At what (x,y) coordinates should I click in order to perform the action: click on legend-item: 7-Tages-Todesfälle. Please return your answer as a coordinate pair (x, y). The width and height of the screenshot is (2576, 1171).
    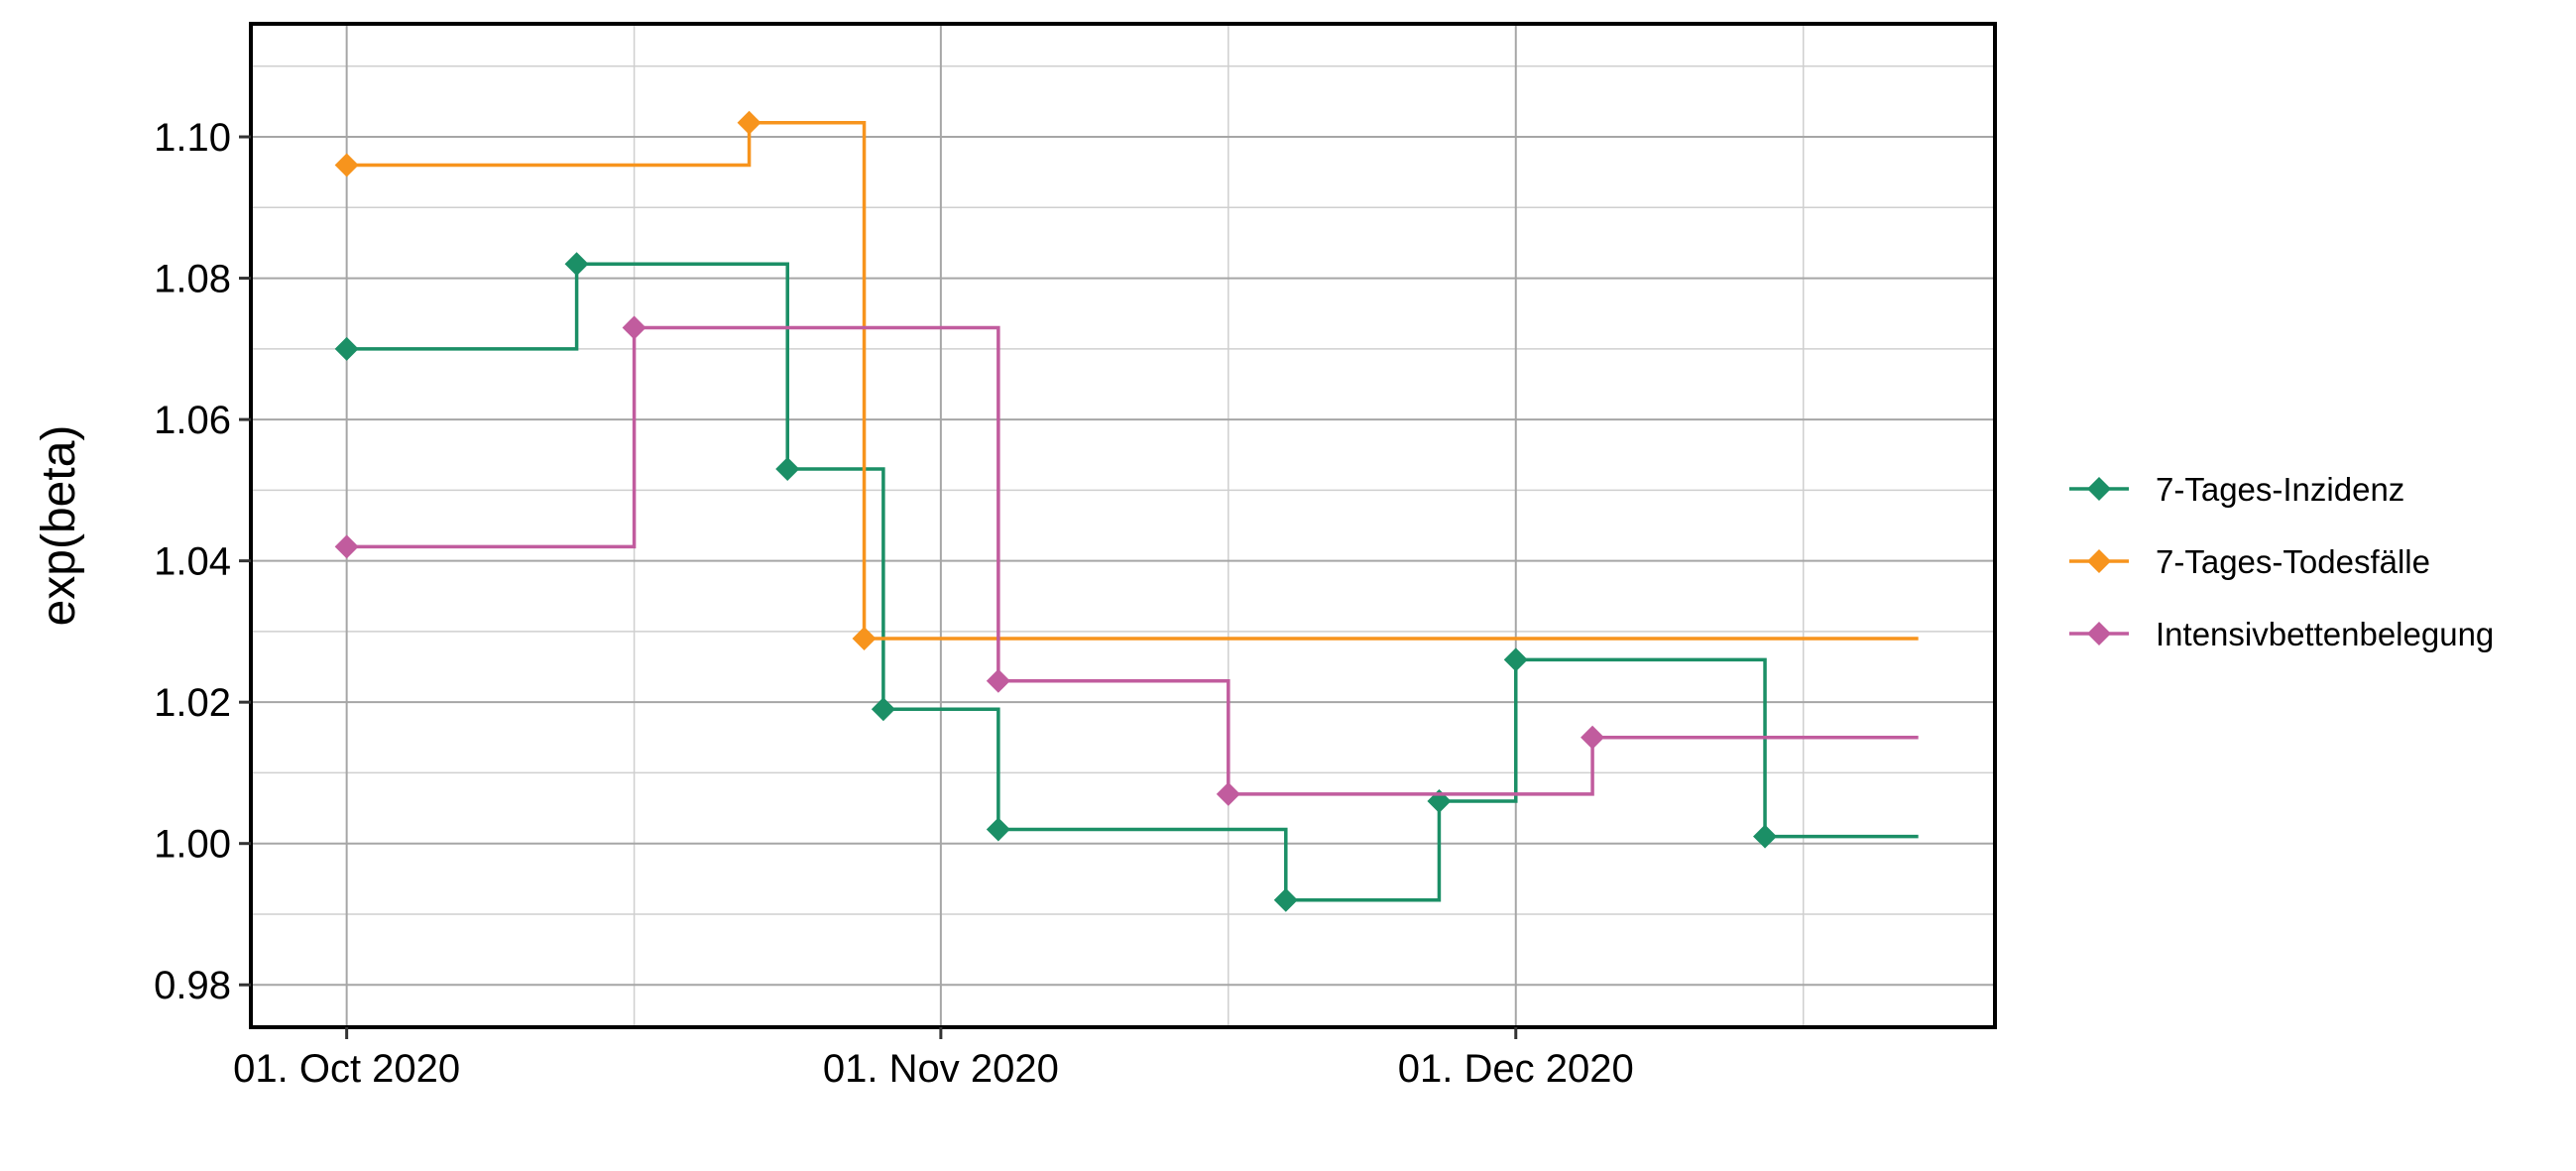
    Looking at the image, I should click on (2250, 561).